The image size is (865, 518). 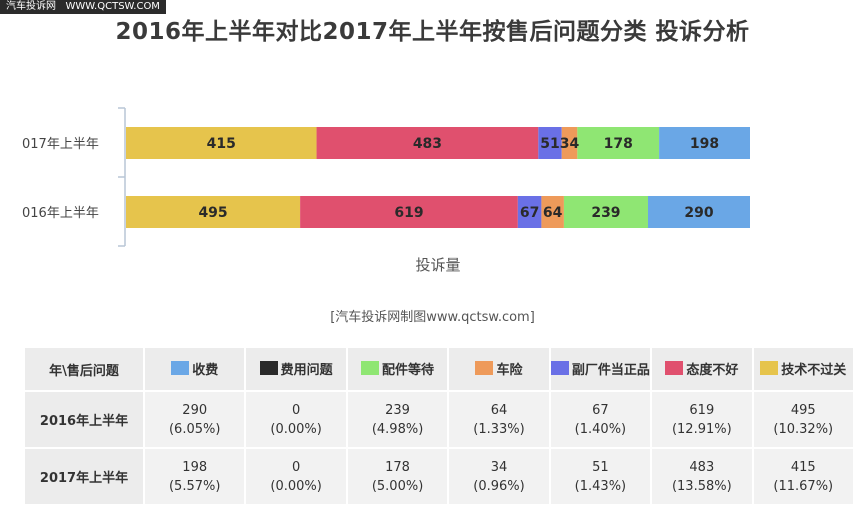 What do you see at coordinates (432, 317) in the screenshot?
I see `chart-credit: [汽车投诉网制图www.qctsw.com]` at bounding box center [432, 317].